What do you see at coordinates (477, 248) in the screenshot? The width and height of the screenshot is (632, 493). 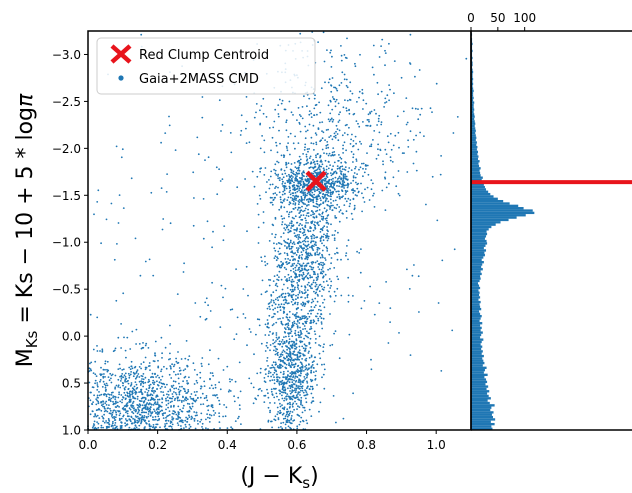 I see `histogram-bar` at bounding box center [477, 248].